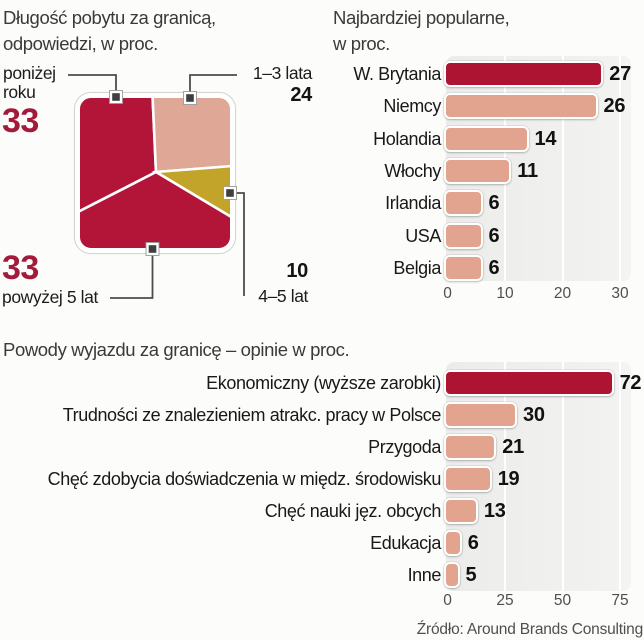 The width and height of the screenshot is (644, 640). Describe the element at coordinates (545, 138) in the screenshot. I see `bar-value: 14` at that location.